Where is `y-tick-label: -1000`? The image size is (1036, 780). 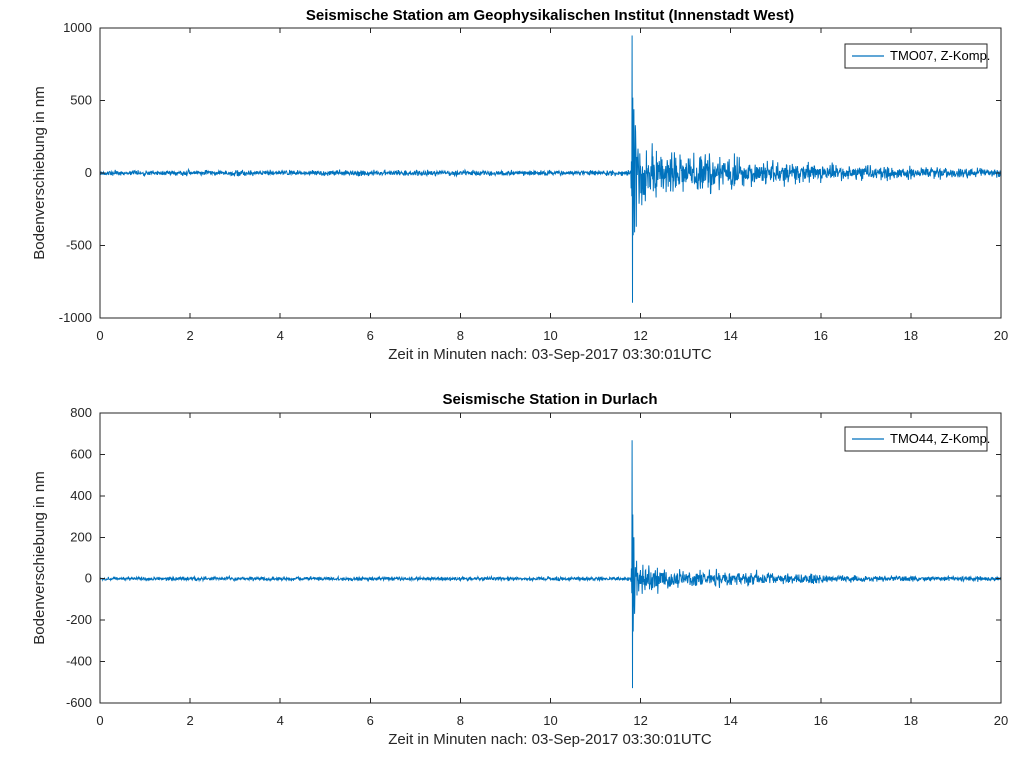 y-tick-label: -1000 is located at coordinates (75, 317).